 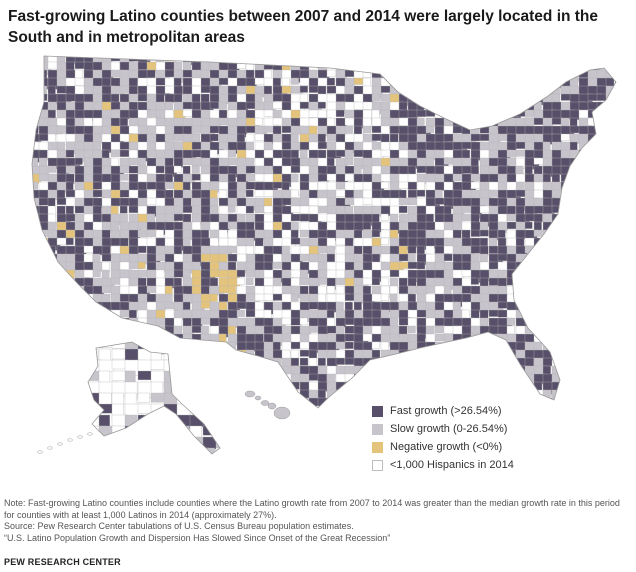 What do you see at coordinates (70, 440) in the screenshot?
I see `island` at bounding box center [70, 440].